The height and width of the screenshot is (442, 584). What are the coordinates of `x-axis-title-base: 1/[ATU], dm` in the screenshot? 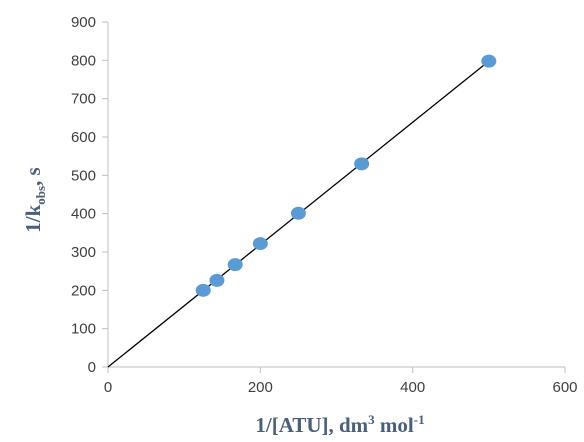 It's located at (311, 425).